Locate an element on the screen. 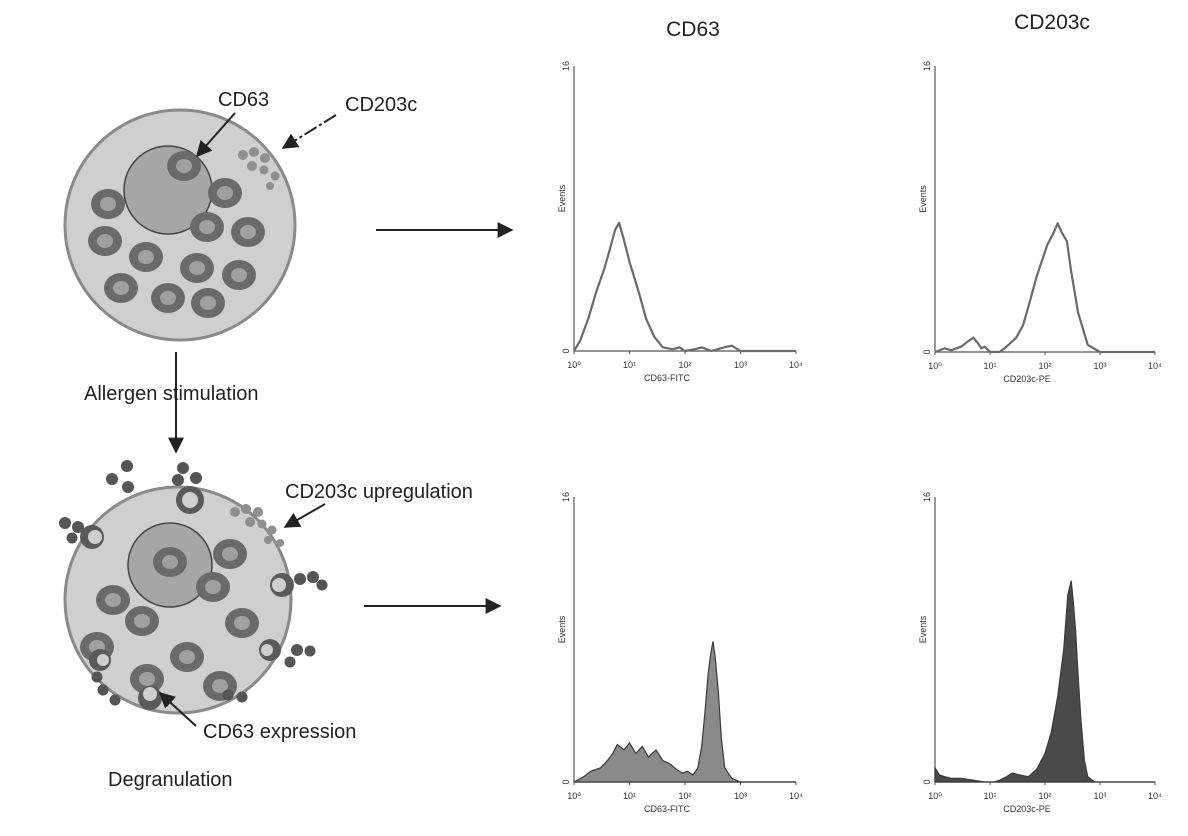 This screenshot has height=836, width=1188. arrow-cd203c-upregulation-pointer is located at coordinates (304, 515).